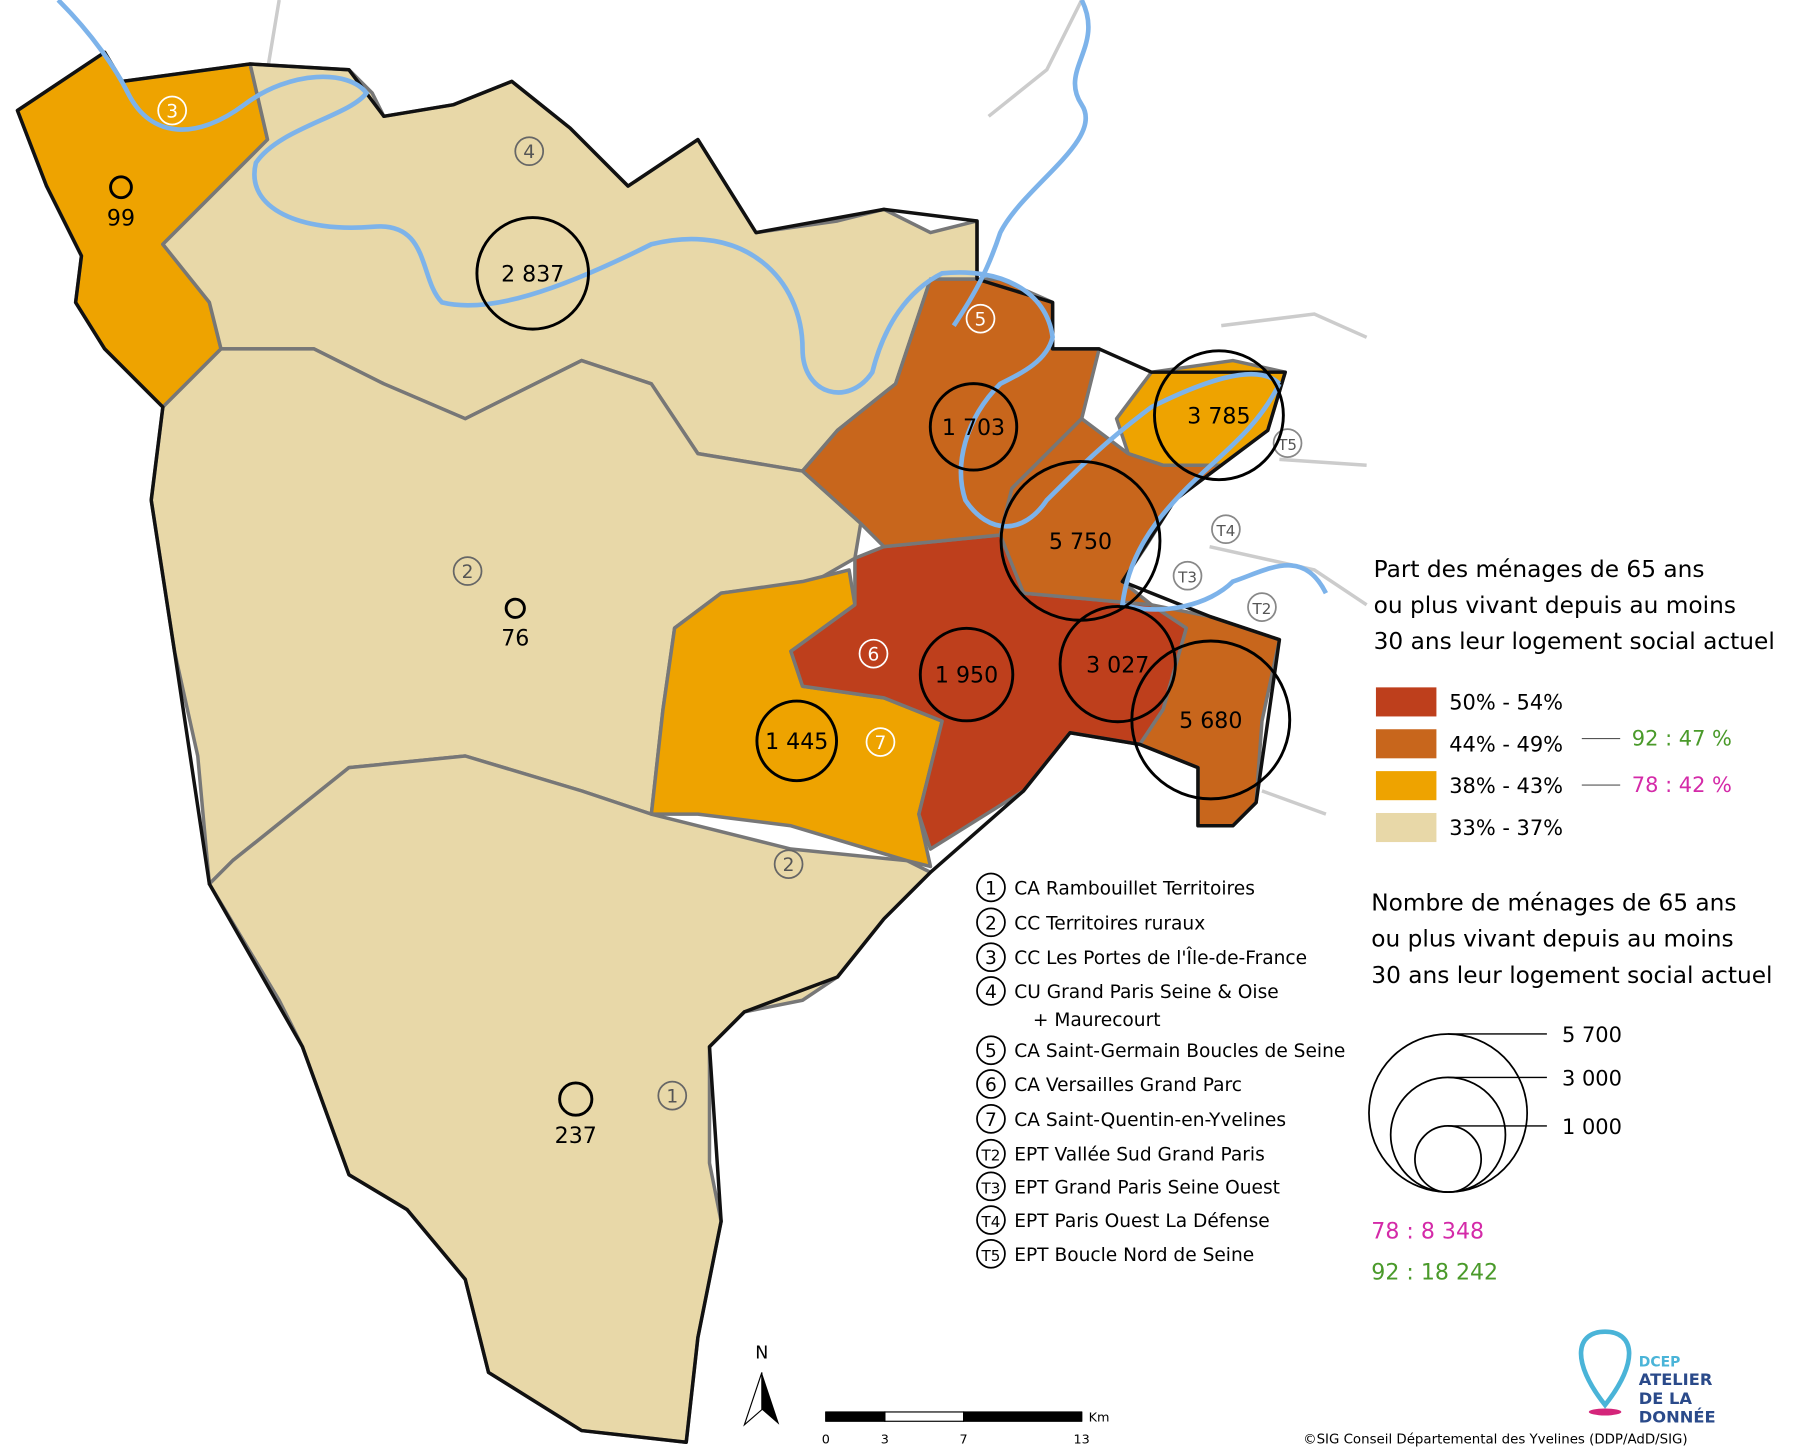 This screenshot has height=1455, width=1797. I want to click on north-arrow-left, so click(753, 1399).